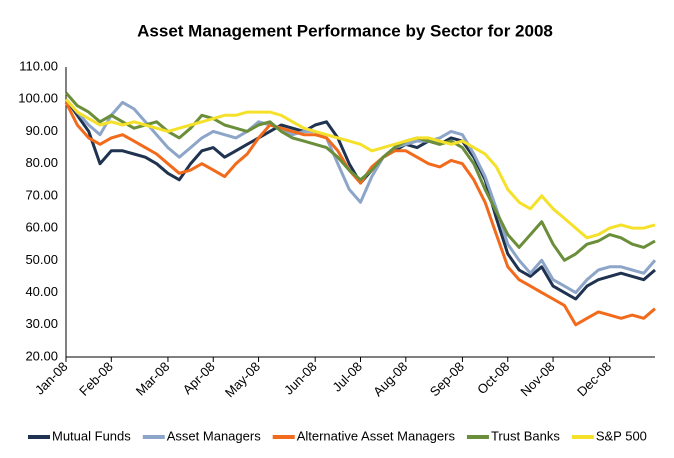 The image size is (674, 458). What do you see at coordinates (41, 194) in the screenshot?
I see `y-tick-label: 70.00` at bounding box center [41, 194].